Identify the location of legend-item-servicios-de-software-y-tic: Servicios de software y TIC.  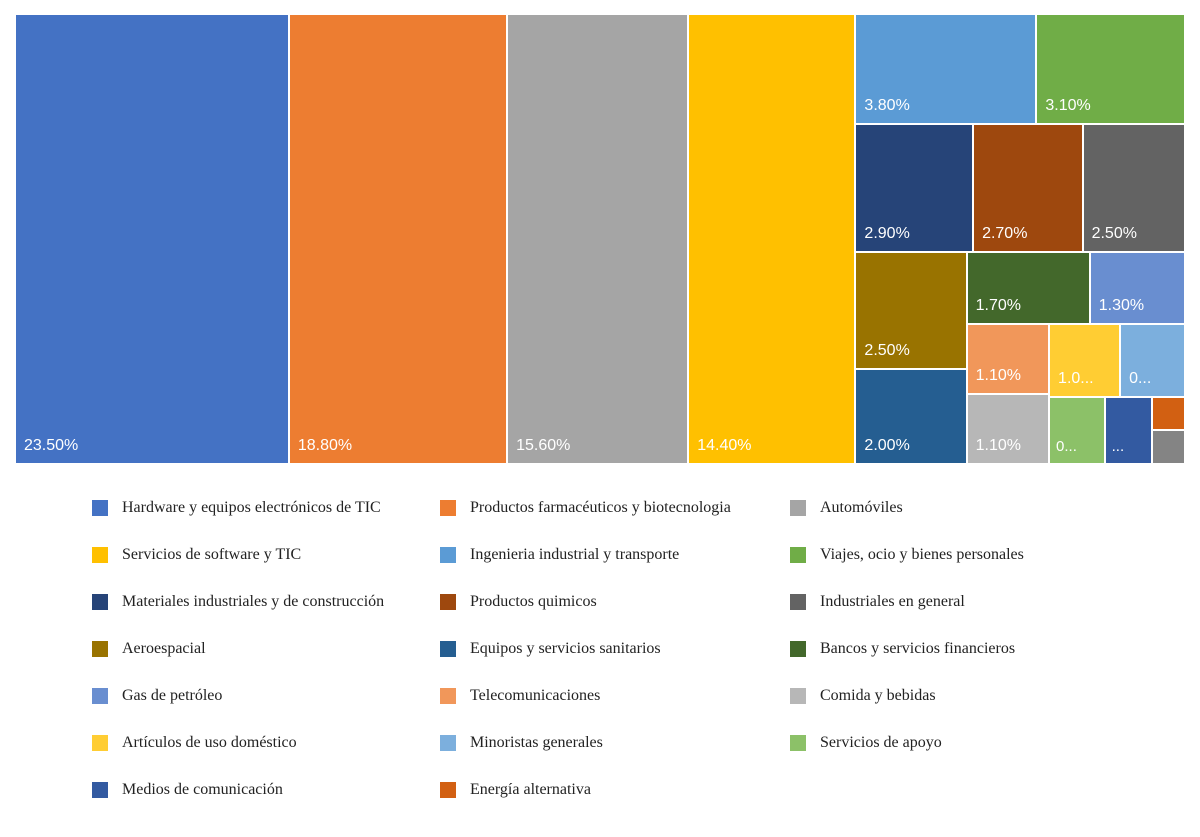
(196, 555).